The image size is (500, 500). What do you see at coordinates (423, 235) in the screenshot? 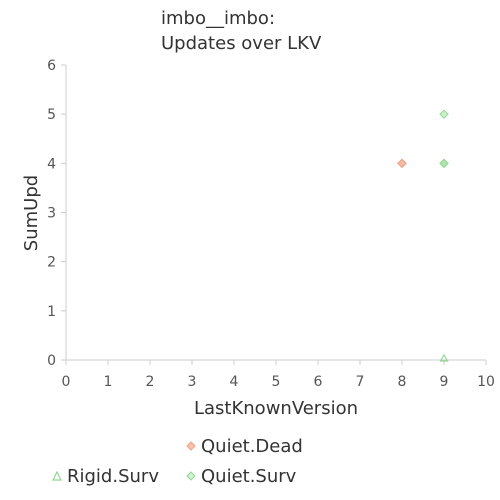
I see `data-marks` at bounding box center [423, 235].